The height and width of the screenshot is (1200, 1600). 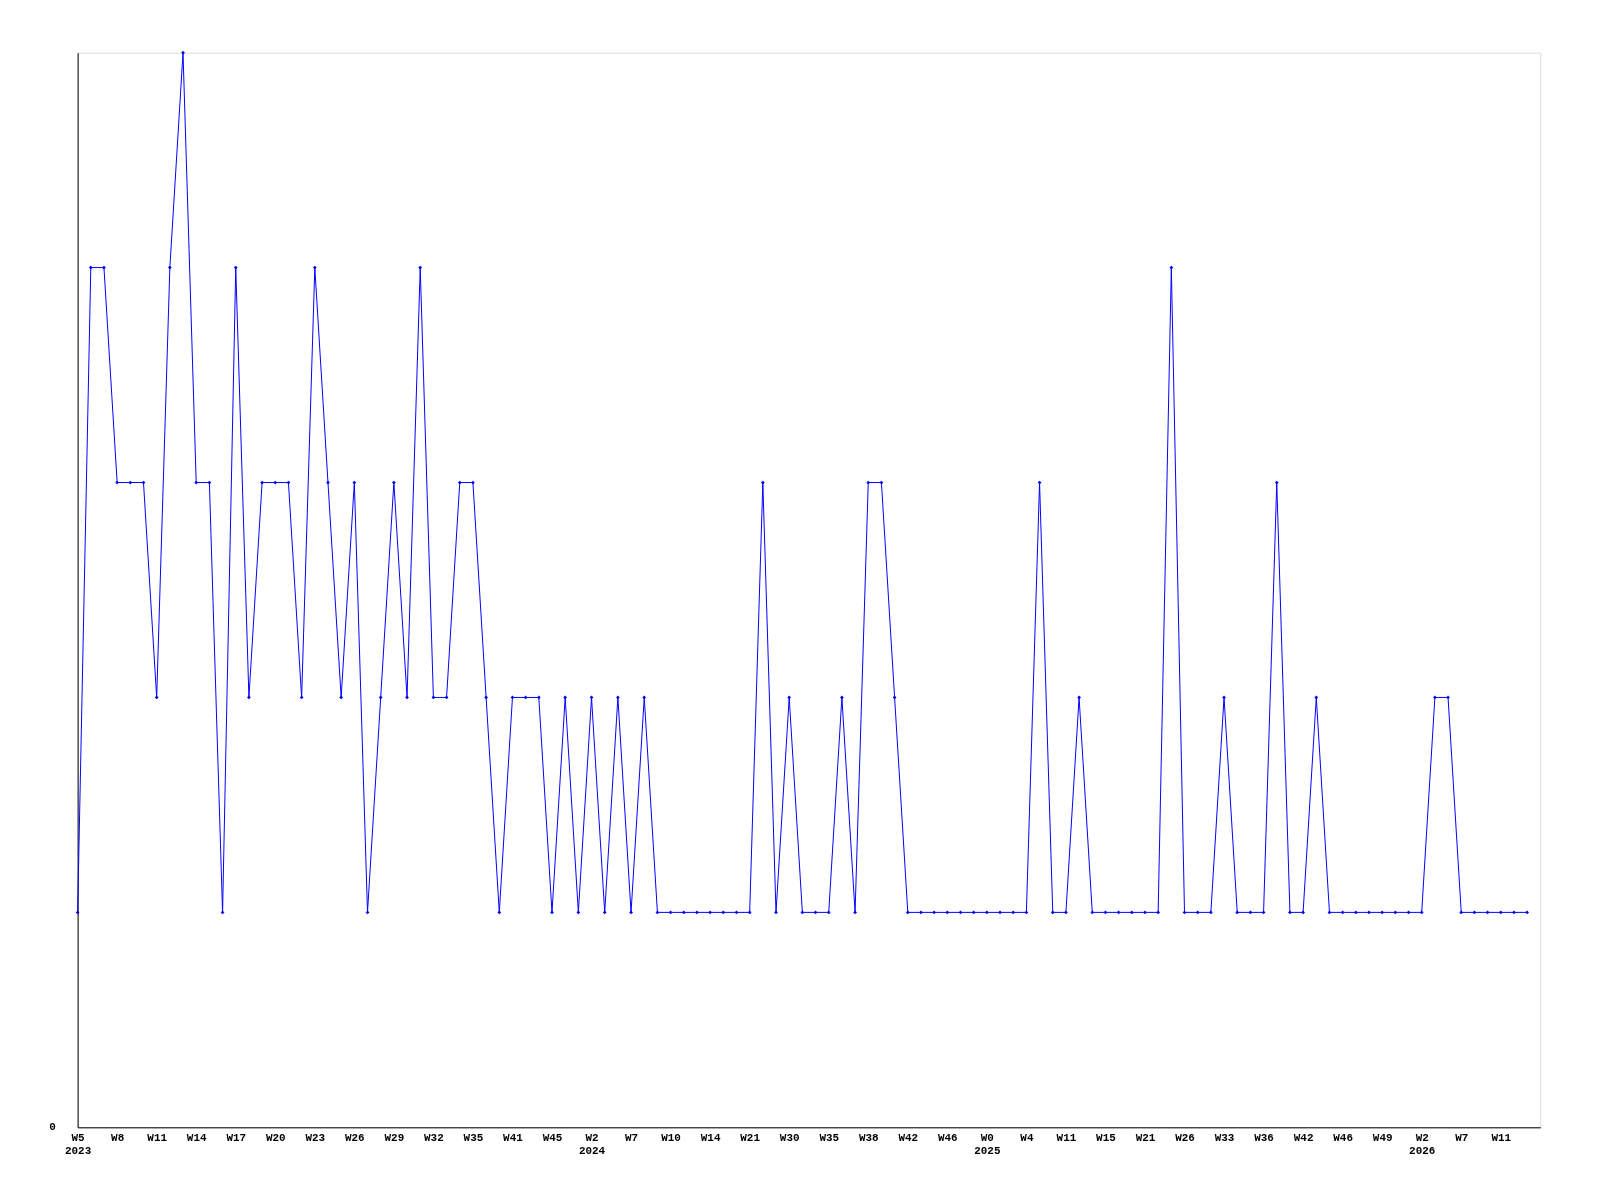 What do you see at coordinates (592, 1144) in the screenshot?
I see `x-tick-label: W2 2024` at bounding box center [592, 1144].